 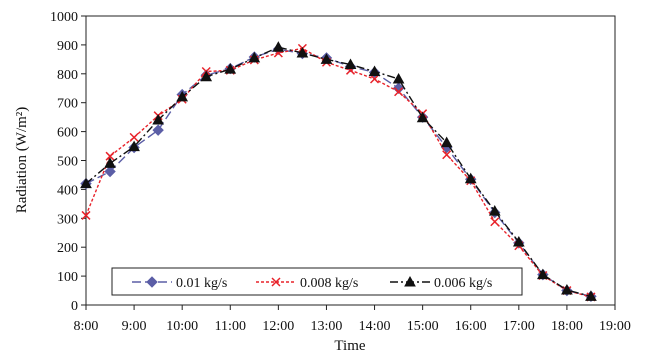 What do you see at coordinates (67, 219) in the screenshot?
I see `y-tick-label: 300` at bounding box center [67, 219].